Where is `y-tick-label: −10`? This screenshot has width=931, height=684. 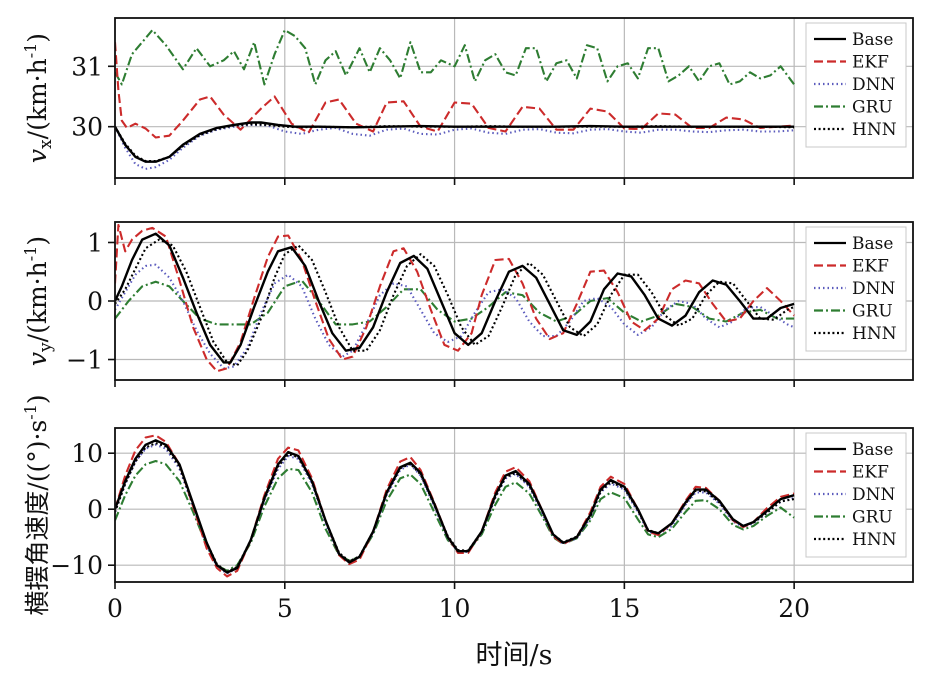 y-tick-label: −10 is located at coordinates (76, 565).